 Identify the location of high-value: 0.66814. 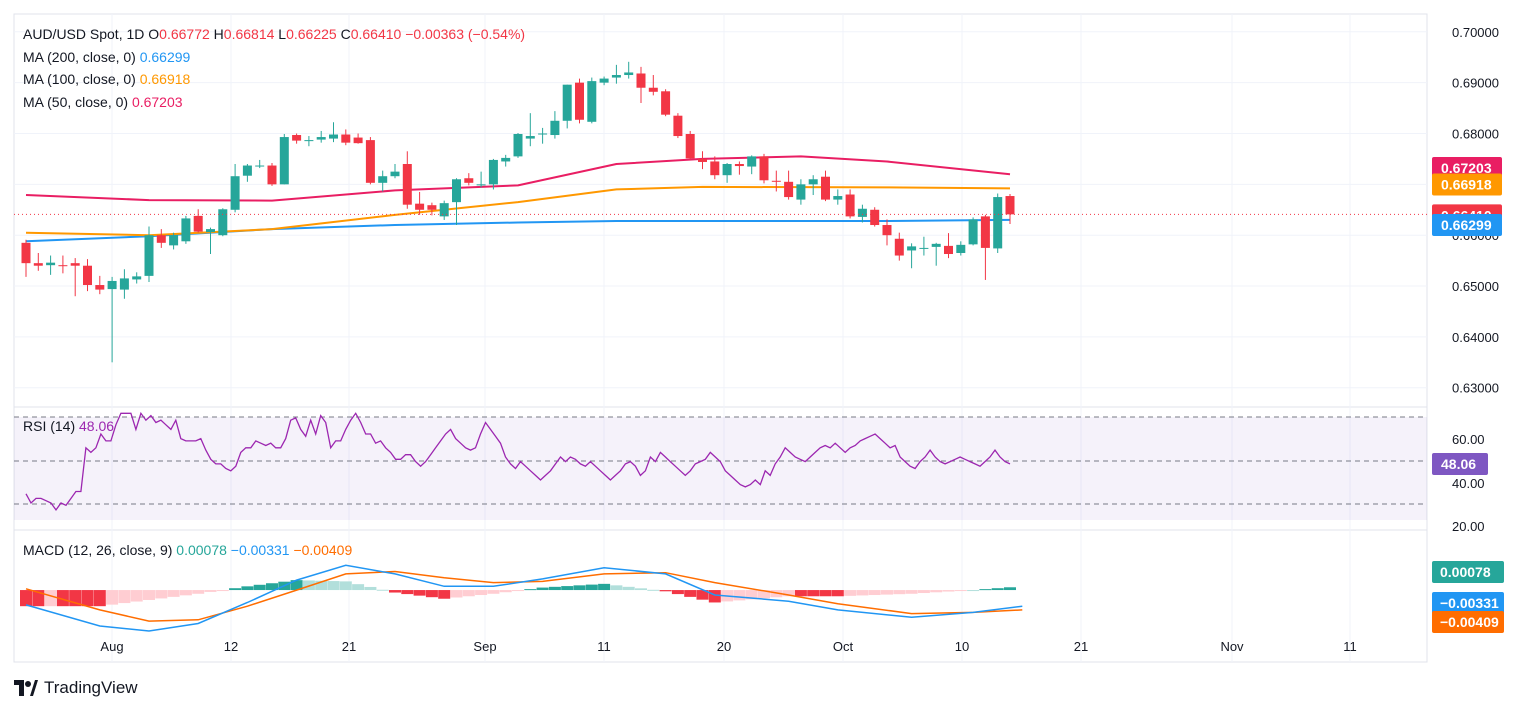
(251, 34).